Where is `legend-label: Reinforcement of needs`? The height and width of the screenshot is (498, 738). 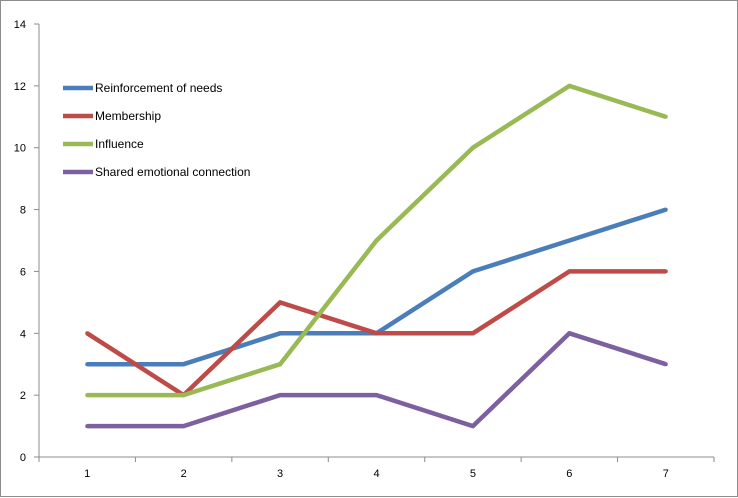
legend-label: Reinforcement of needs is located at coordinates (158, 88).